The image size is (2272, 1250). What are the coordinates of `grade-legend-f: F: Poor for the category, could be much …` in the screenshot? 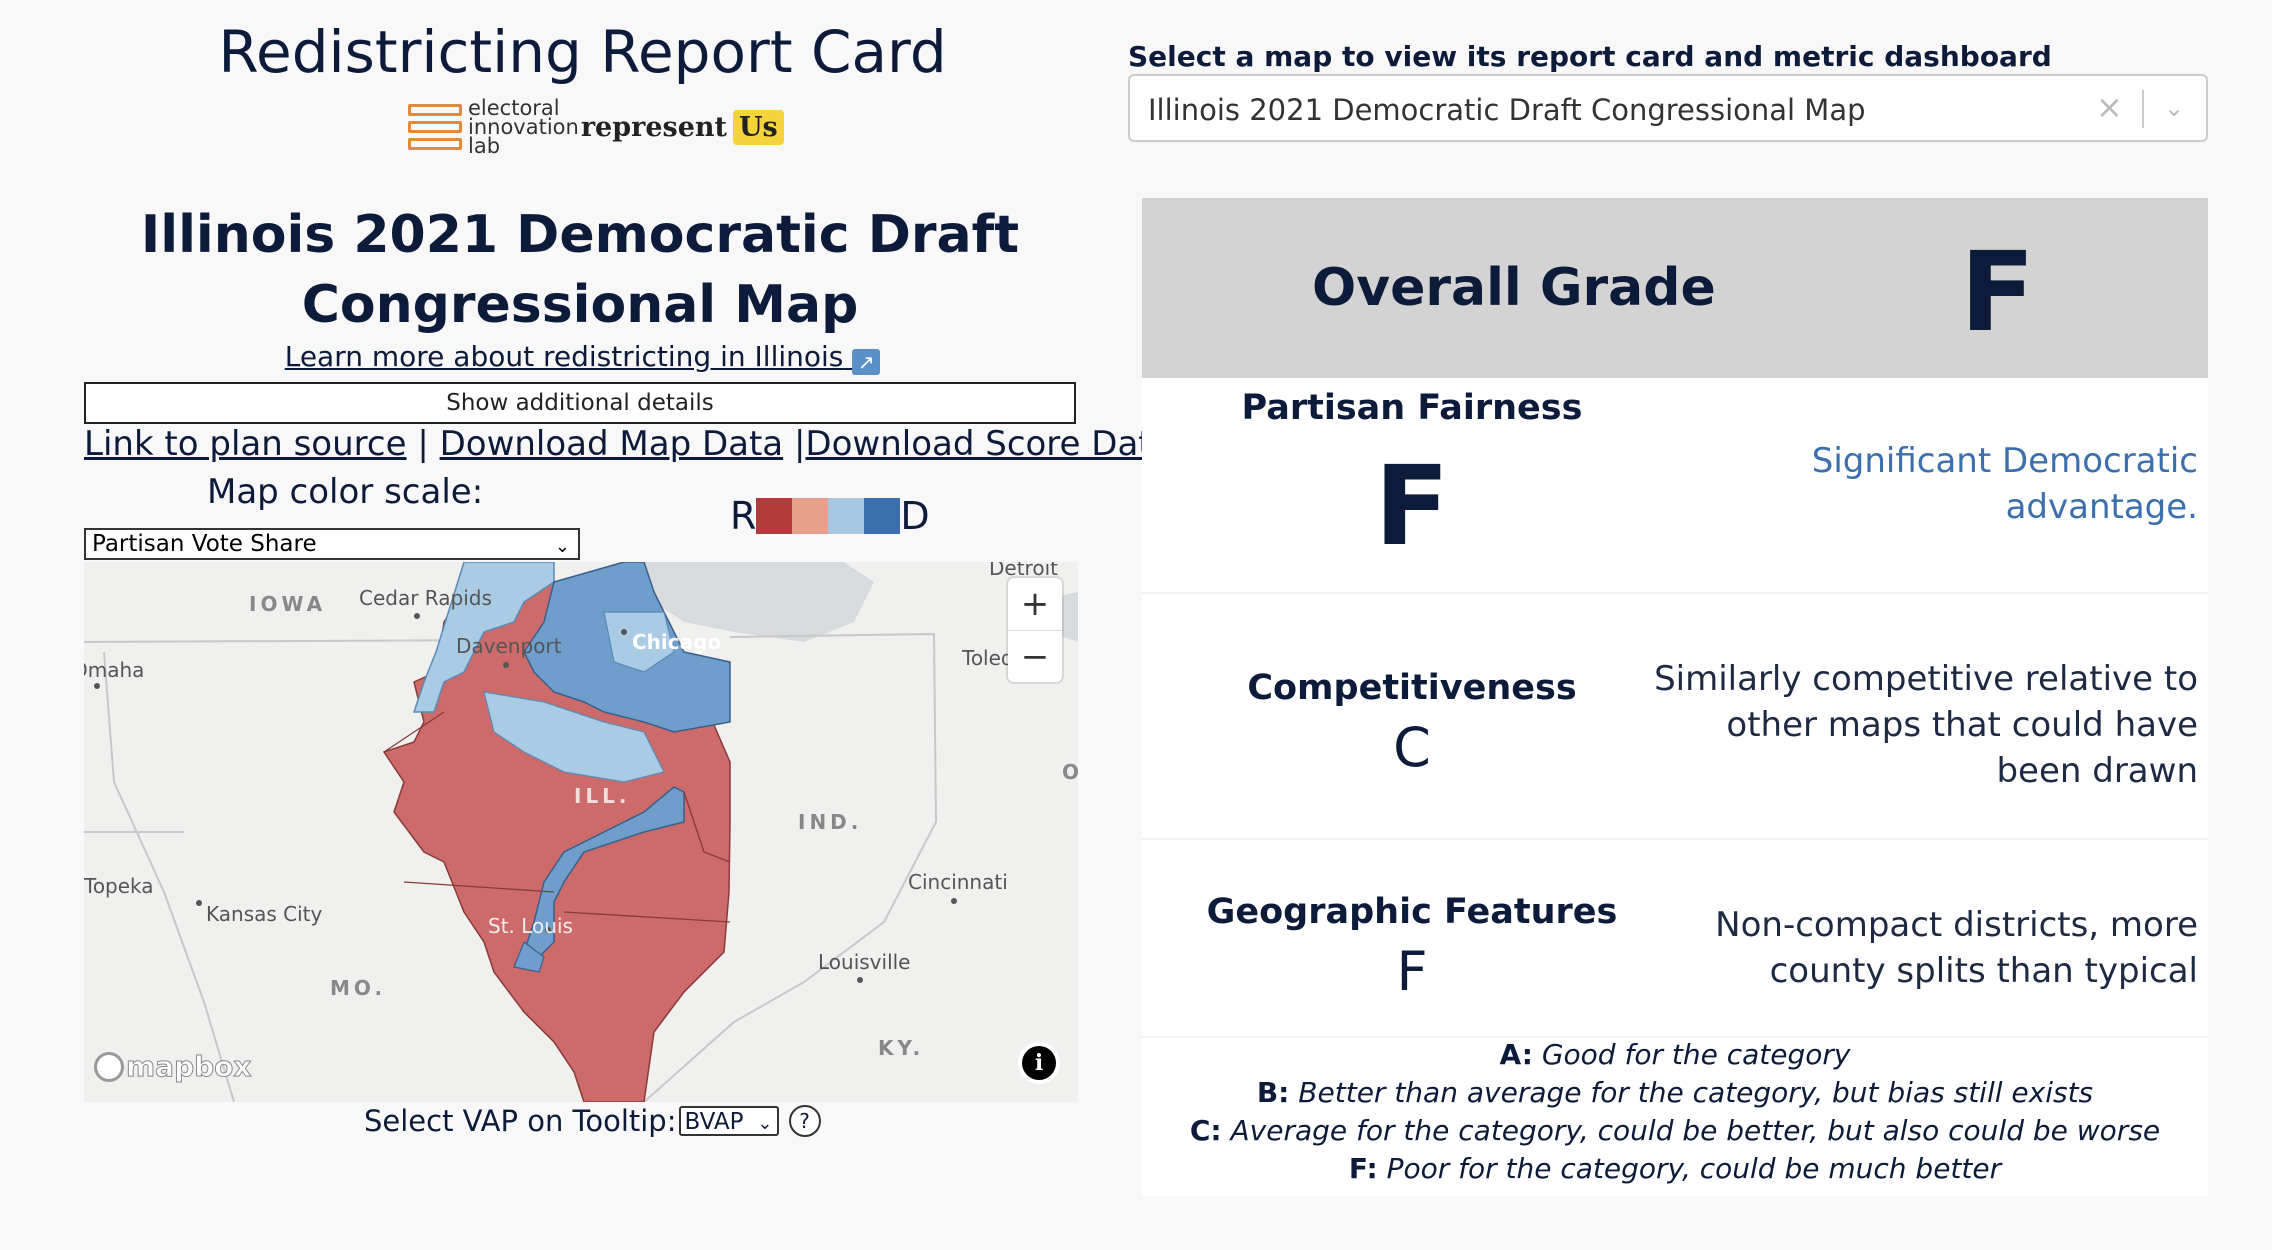 It's located at (1675, 1169).